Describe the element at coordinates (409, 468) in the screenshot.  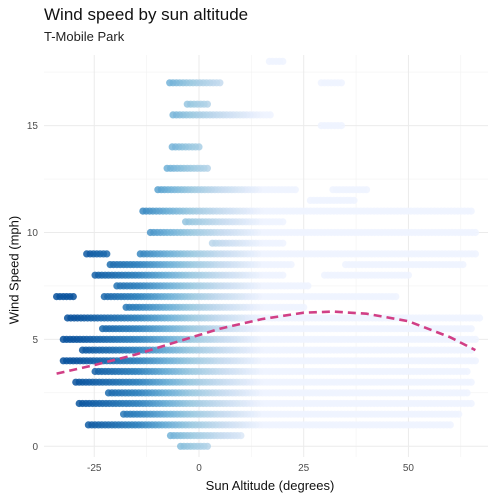
I see `x-tick-label: 50` at that location.